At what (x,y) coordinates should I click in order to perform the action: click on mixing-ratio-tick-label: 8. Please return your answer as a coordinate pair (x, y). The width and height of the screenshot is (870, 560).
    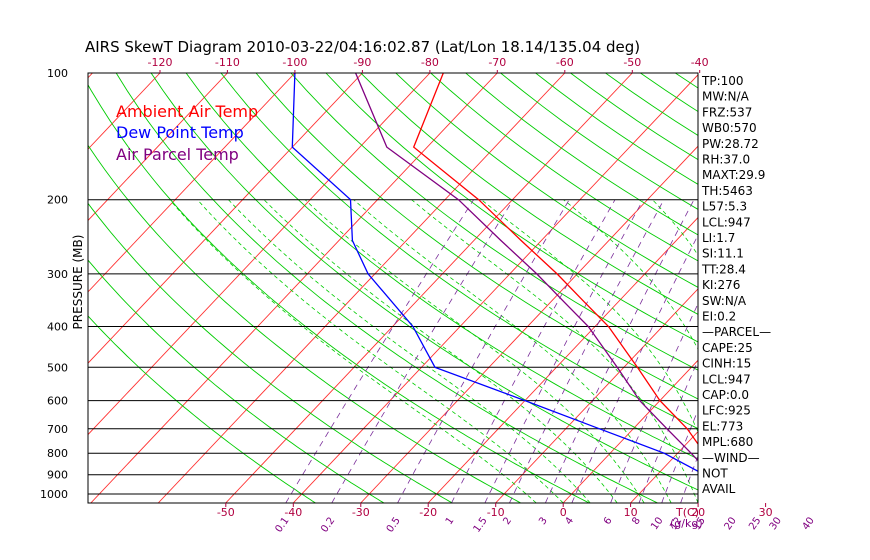
    Looking at the image, I should click on (636, 521).